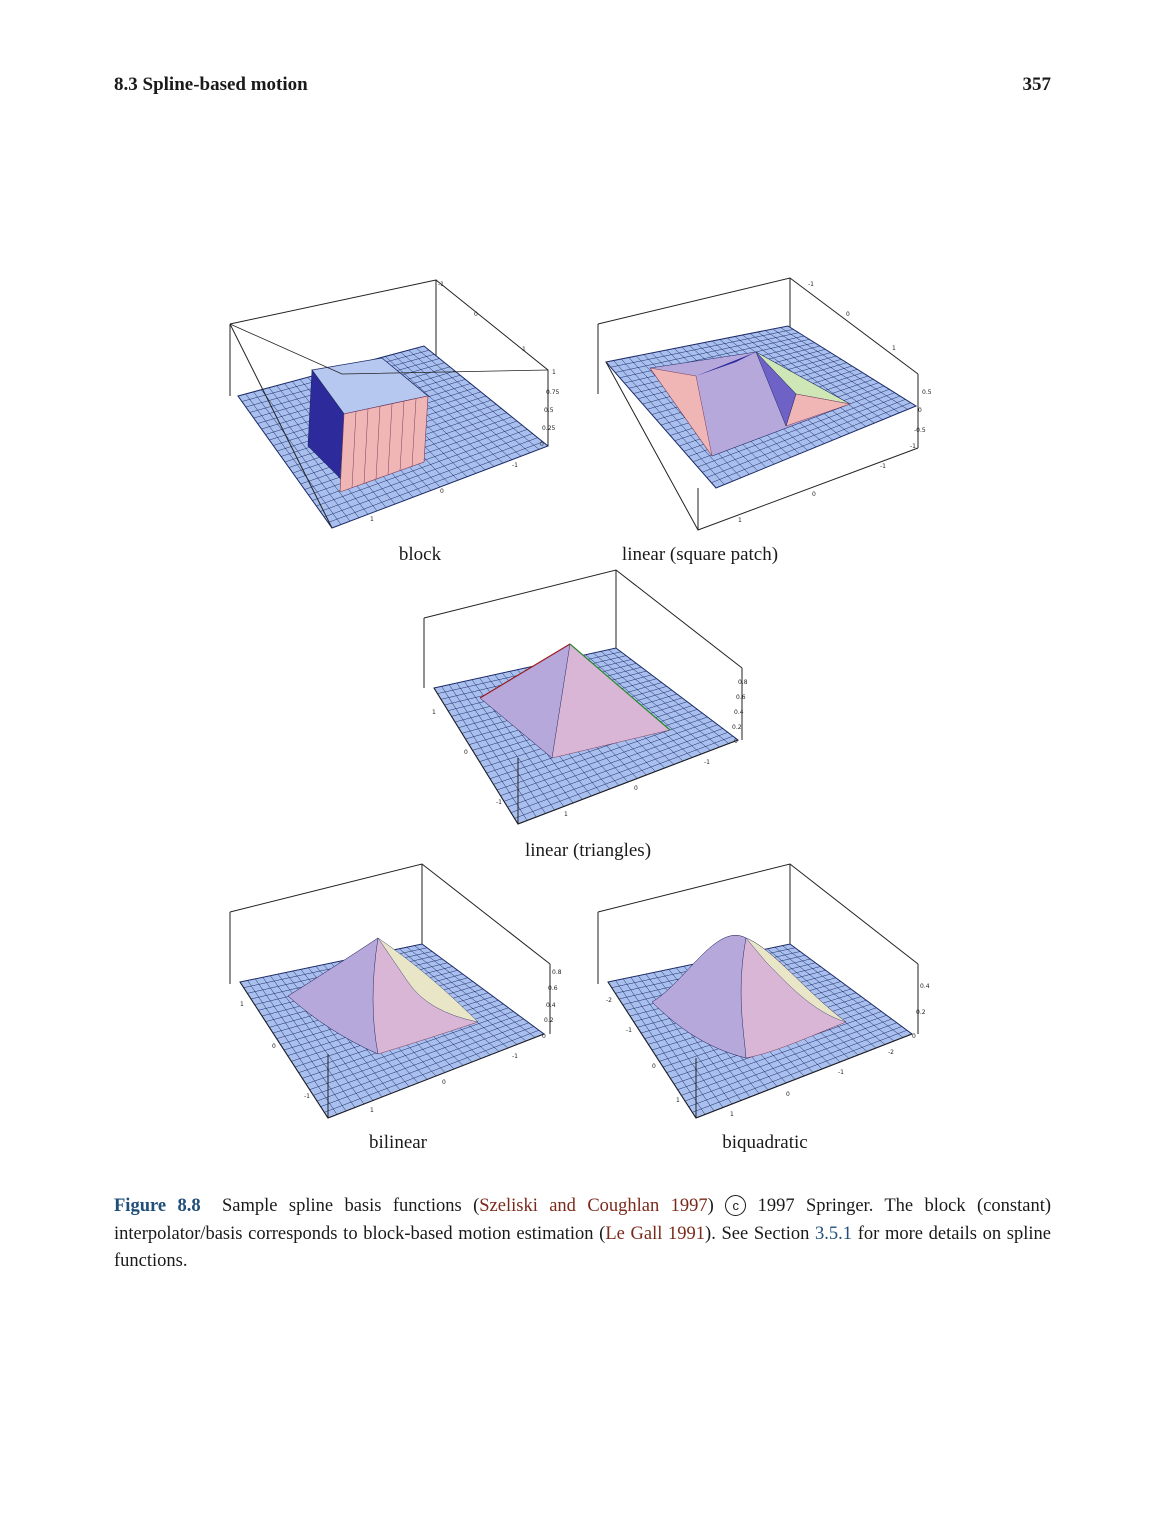  I want to click on caption-text: for more details on spline functions., so click(582, 1247).